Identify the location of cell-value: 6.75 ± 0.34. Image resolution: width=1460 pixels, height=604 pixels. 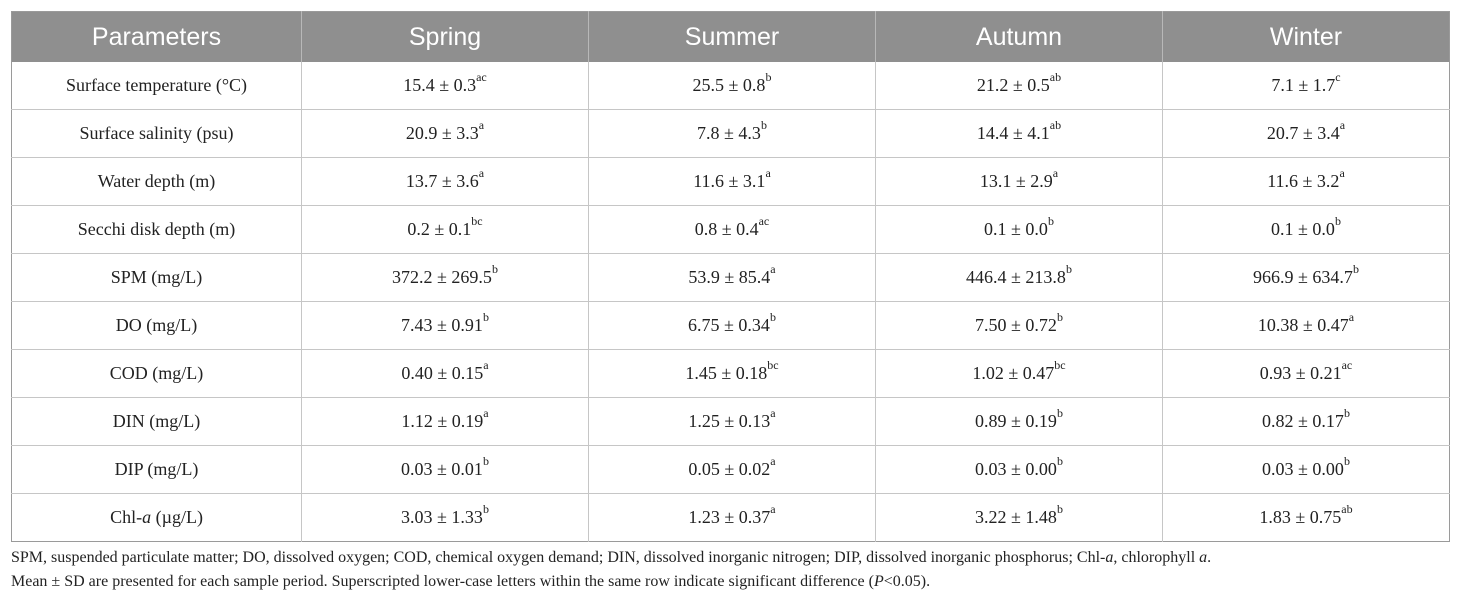
(729, 325).